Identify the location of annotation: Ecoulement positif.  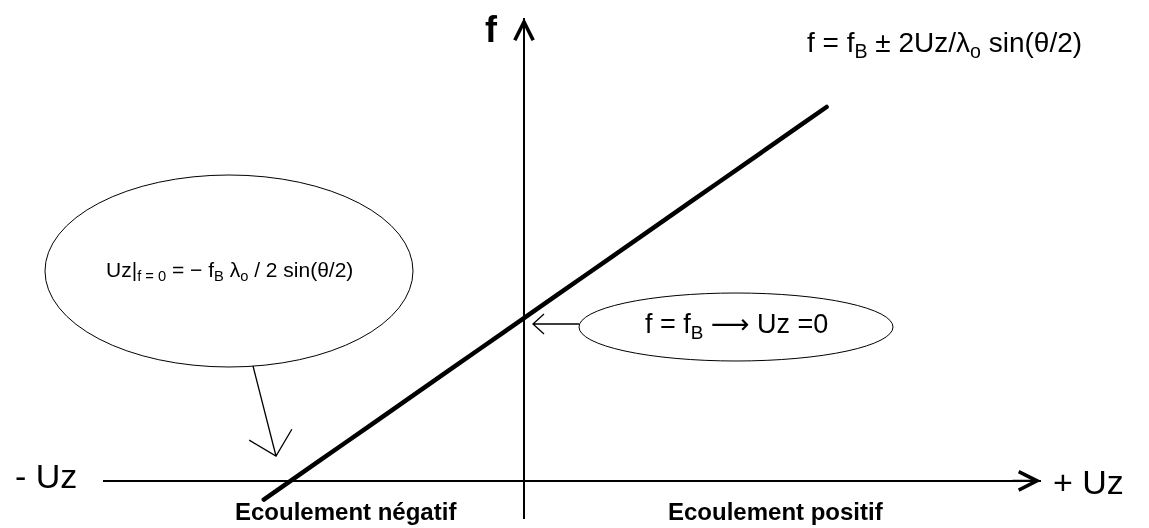
(776, 511).